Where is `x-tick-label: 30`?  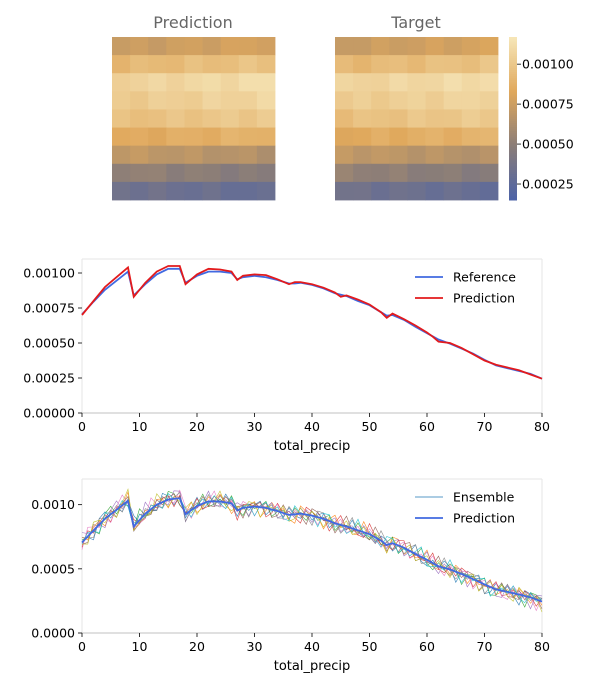
x-tick-label: 30 is located at coordinates (255, 426).